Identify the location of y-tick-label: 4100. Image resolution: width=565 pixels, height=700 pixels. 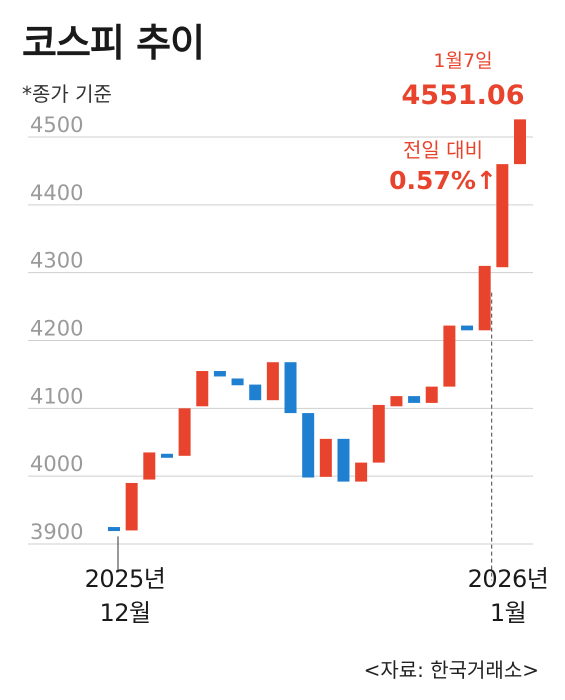
(56, 396).